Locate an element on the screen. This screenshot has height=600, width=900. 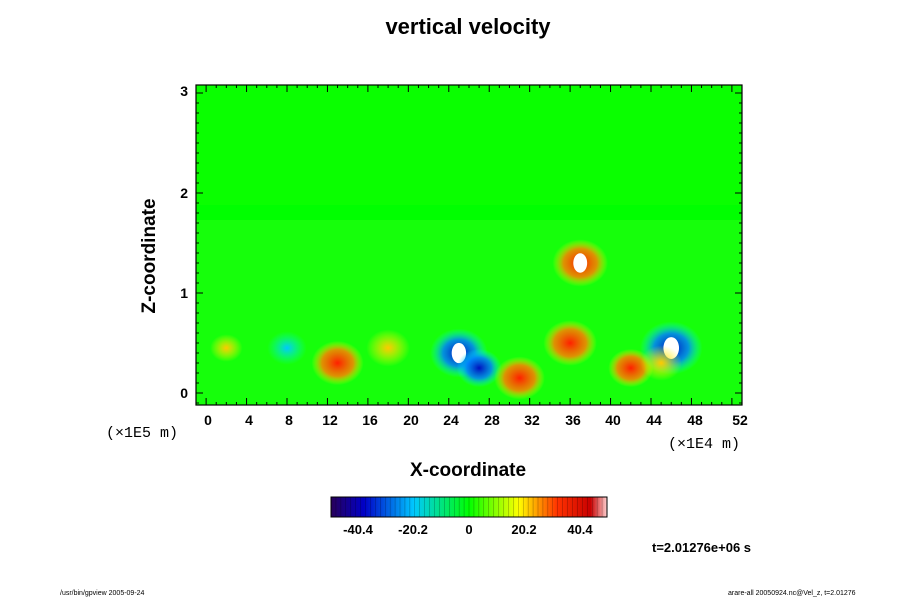
y-tick-label: 3 is located at coordinates (184, 91).